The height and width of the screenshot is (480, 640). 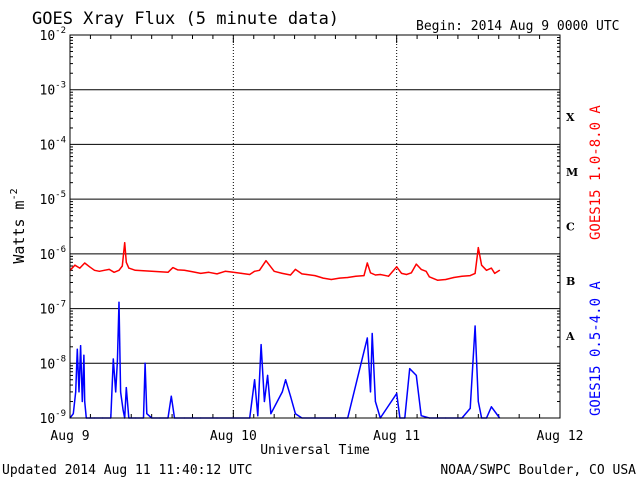 What do you see at coordinates (60, 359) in the screenshot?
I see `y-tick-exponent: -8` at bounding box center [60, 359].